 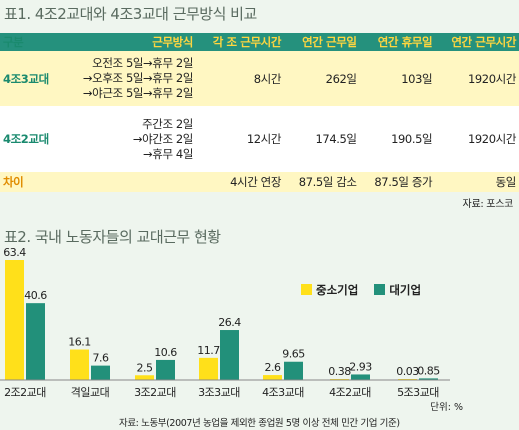 I want to click on data-label: 0.03, so click(x=407, y=371).